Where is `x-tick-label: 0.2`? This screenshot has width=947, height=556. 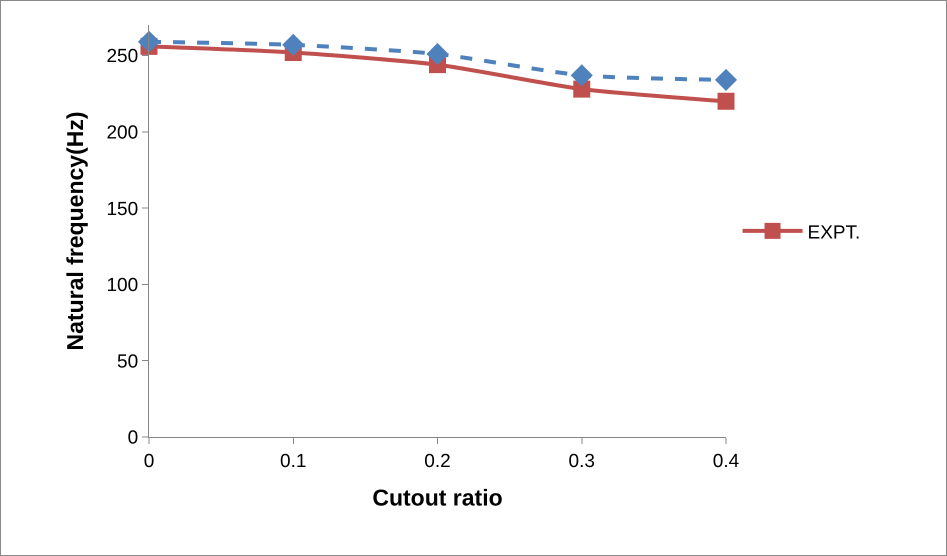
x-tick-label: 0.2 is located at coordinates (437, 461).